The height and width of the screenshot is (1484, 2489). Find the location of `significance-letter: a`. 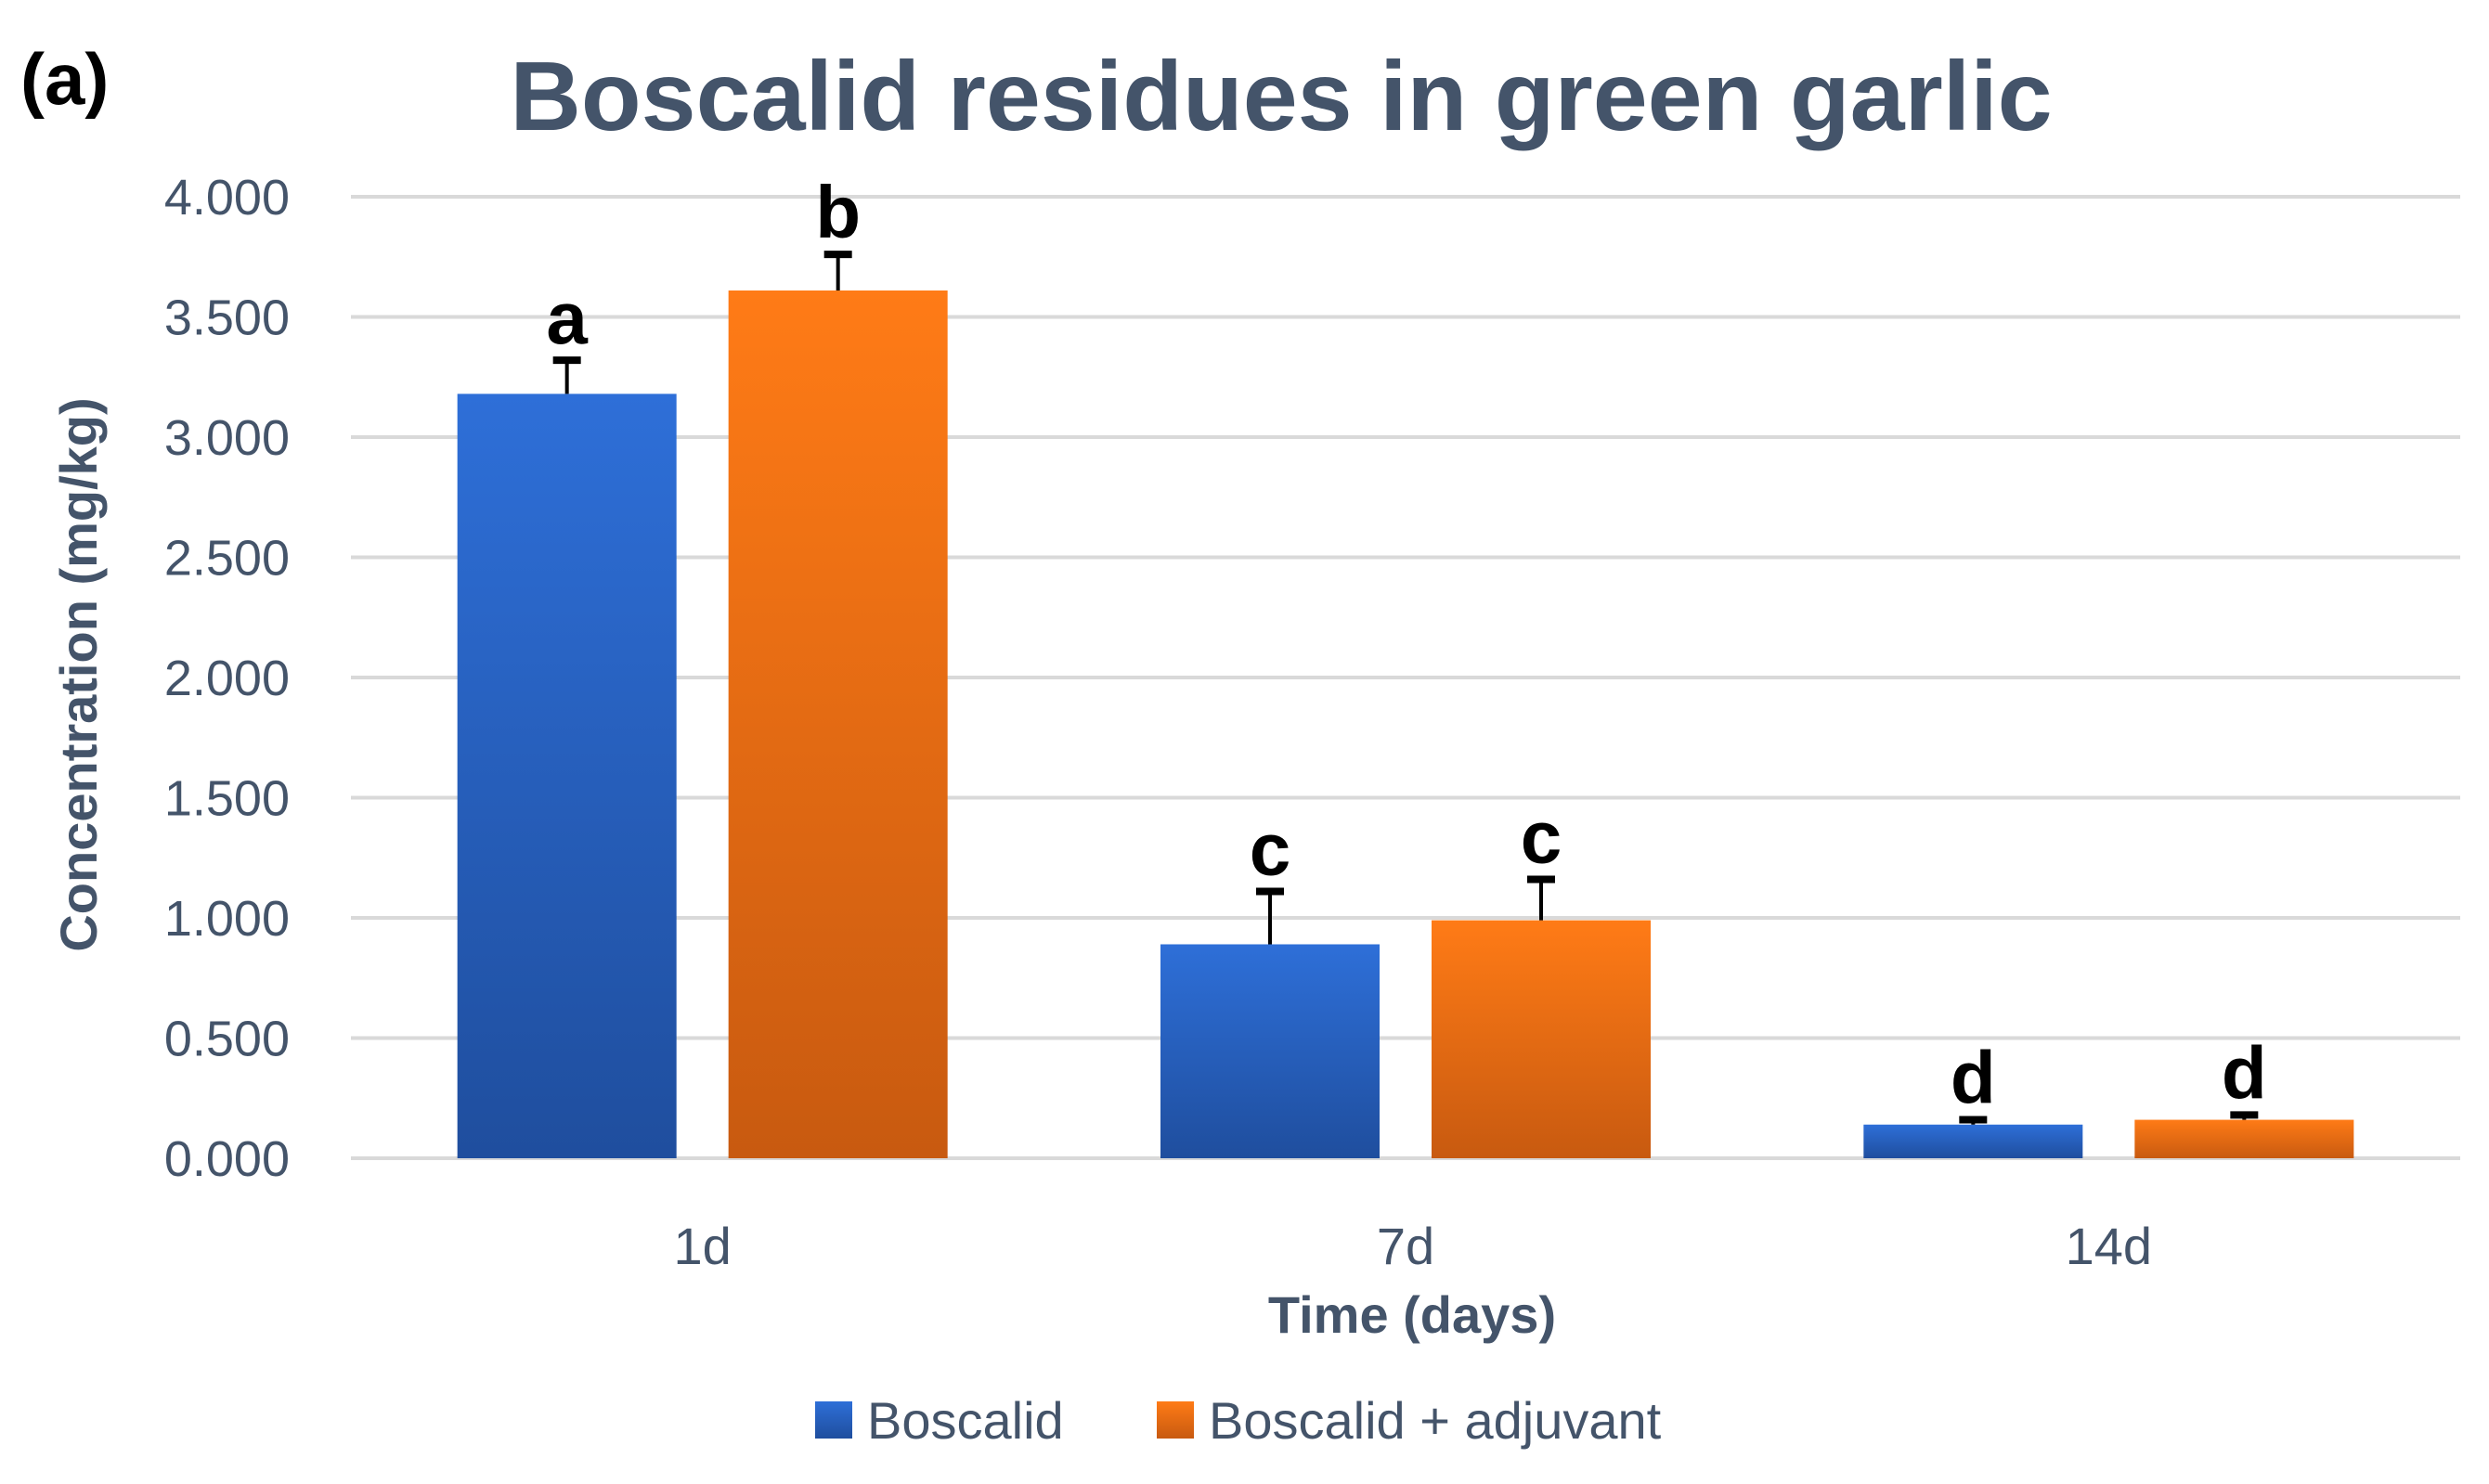

significance-letter: a is located at coordinates (567, 318).